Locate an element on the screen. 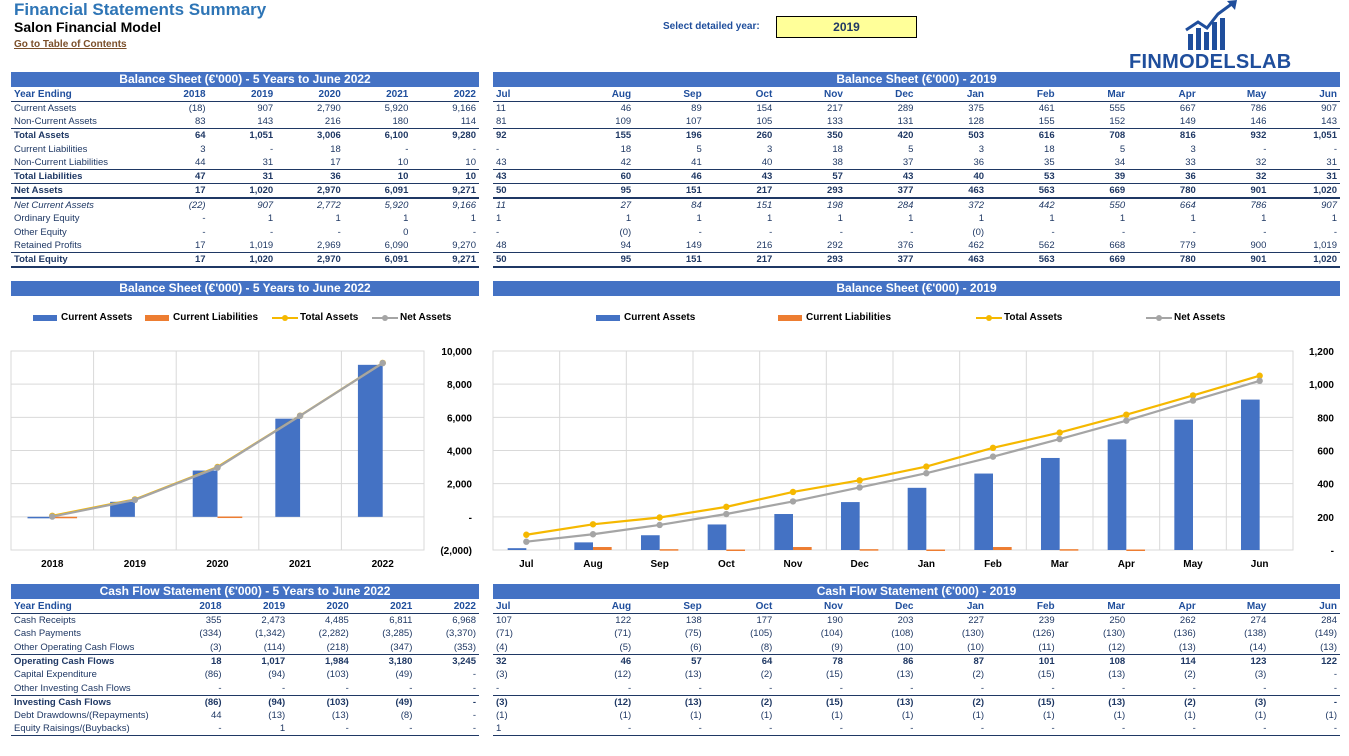 The height and width of the screenshot is (756, 1349). table-cell: 669 is located at coordinates (1093, 260).